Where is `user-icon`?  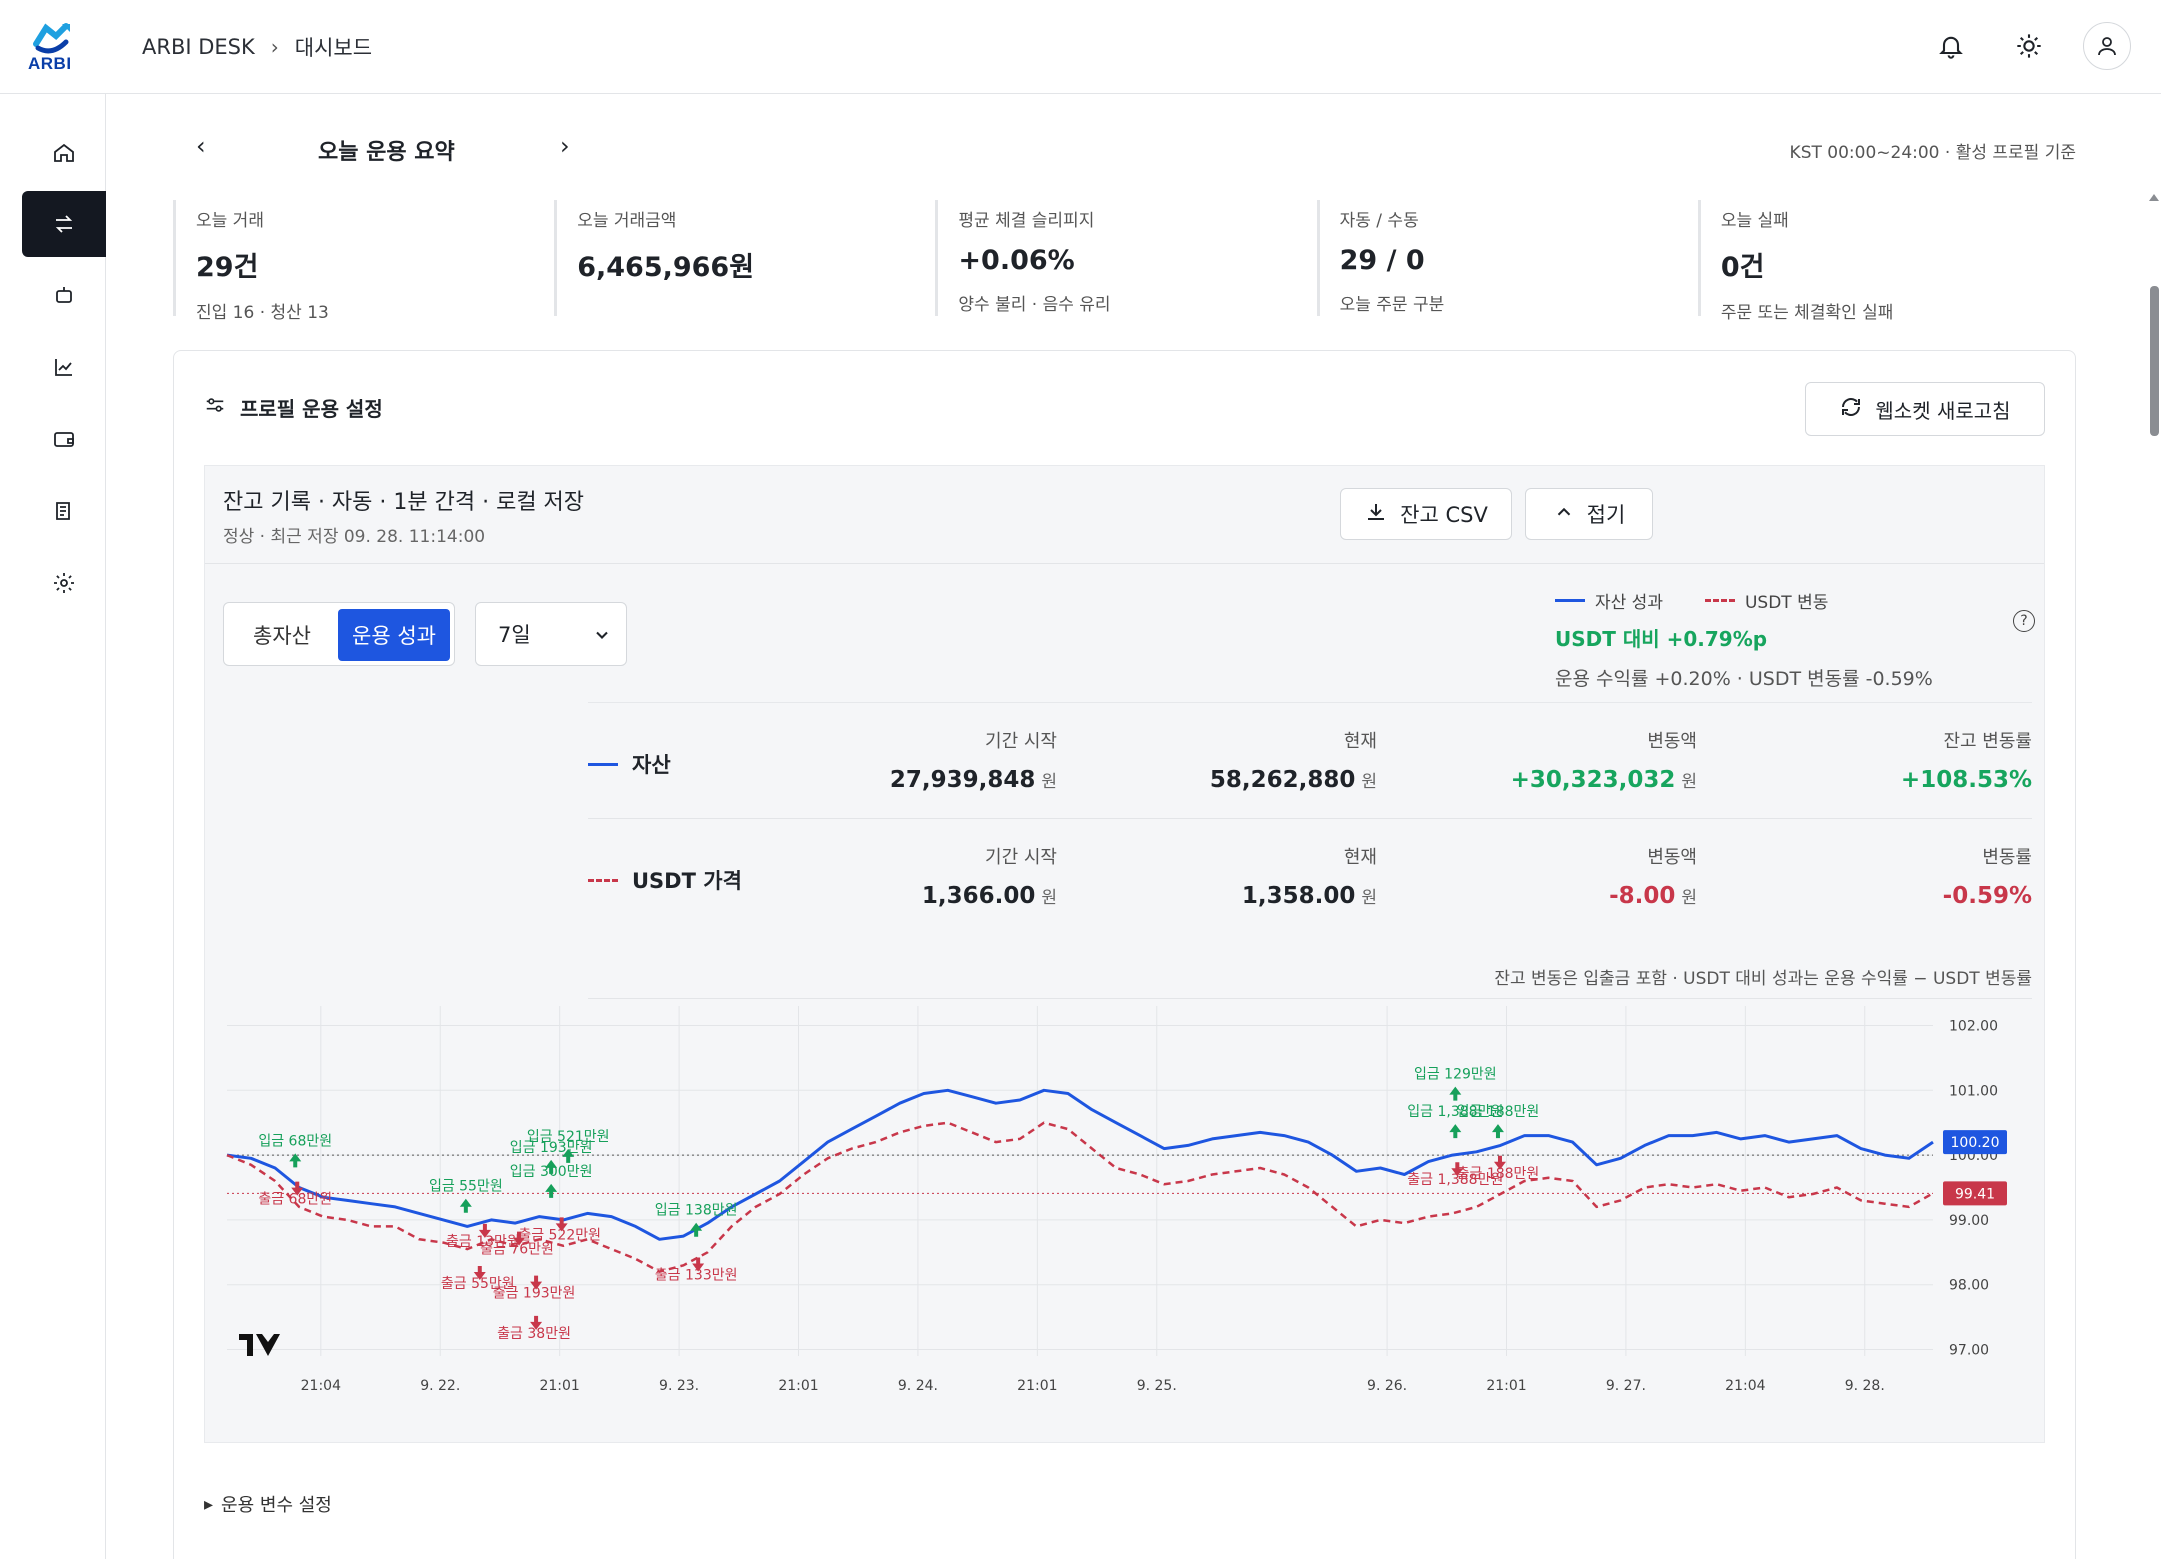 user-icon is located at coordinates (2107, 46).